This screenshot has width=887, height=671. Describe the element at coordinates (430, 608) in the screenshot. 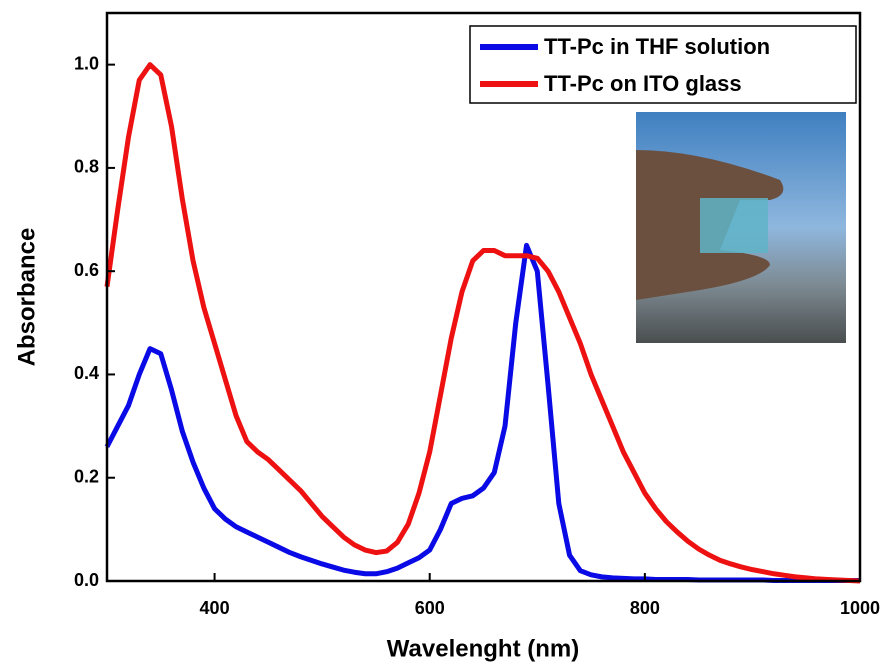

I see `x-tick-label: 600` at that location.